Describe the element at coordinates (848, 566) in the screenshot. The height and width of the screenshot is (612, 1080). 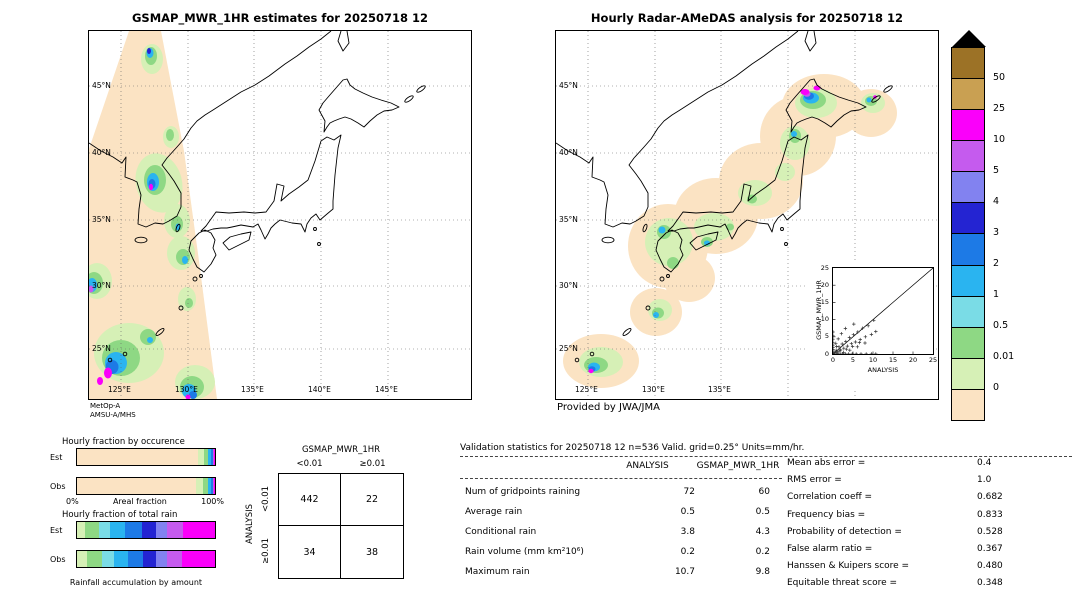
I see `score-label: Hanssen & Kuipers score =` at that location.